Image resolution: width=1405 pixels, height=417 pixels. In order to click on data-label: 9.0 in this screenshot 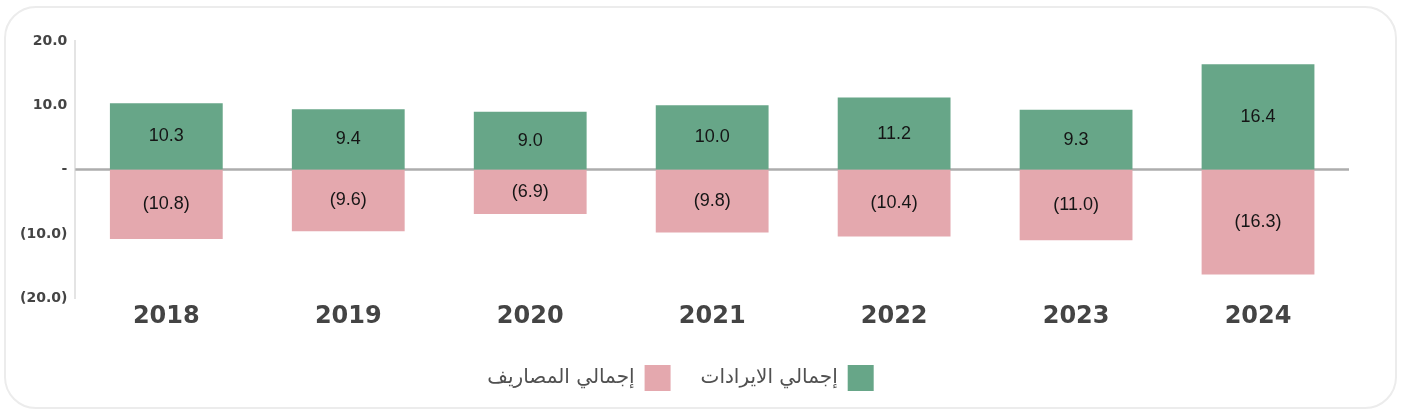, I will do `click(530, 139)`.